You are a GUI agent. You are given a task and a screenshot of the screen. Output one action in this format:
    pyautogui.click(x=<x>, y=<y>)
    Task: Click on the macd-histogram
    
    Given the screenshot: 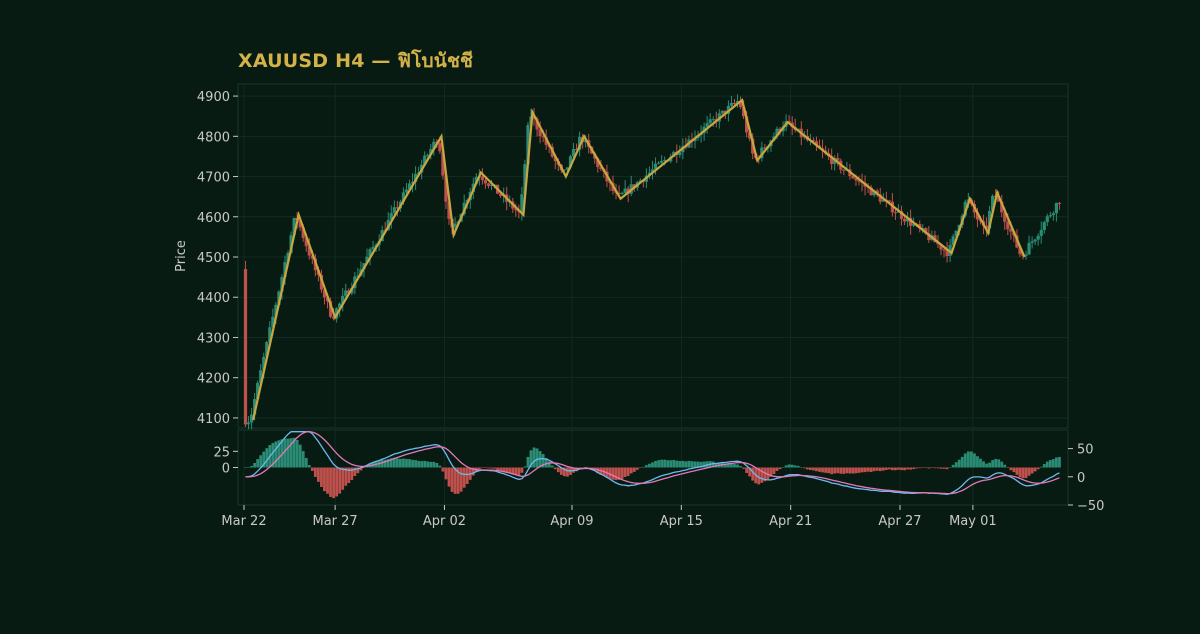 What is the action you would take?
    pyautogui.click(x=652, y=468)
    